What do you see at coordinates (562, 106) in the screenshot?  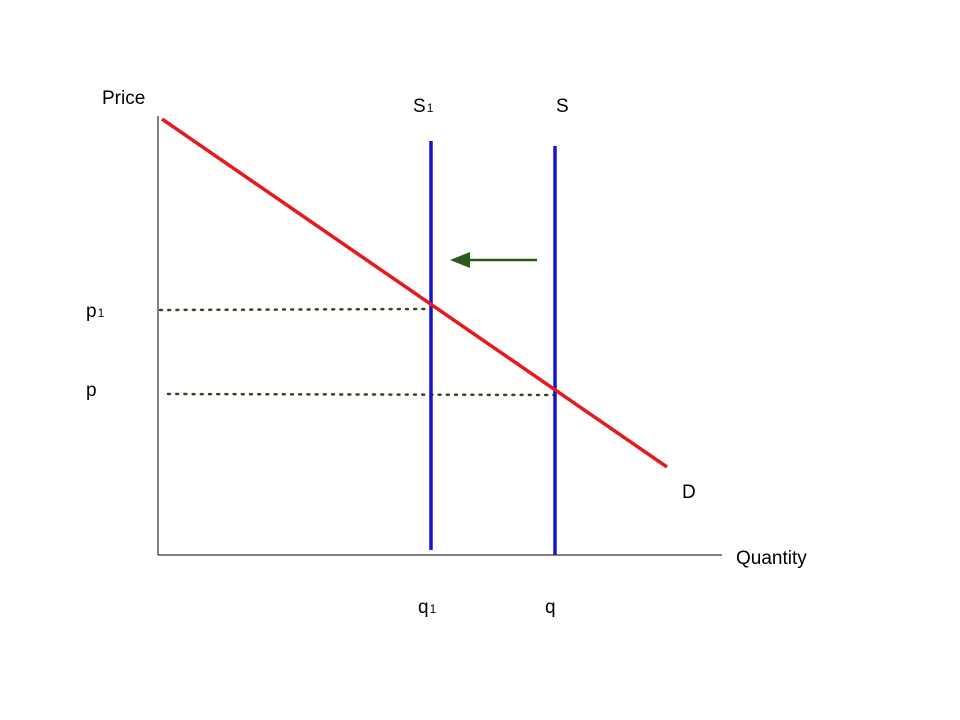 I see `supply-orig-label: S` at bounding box center [562, 106].